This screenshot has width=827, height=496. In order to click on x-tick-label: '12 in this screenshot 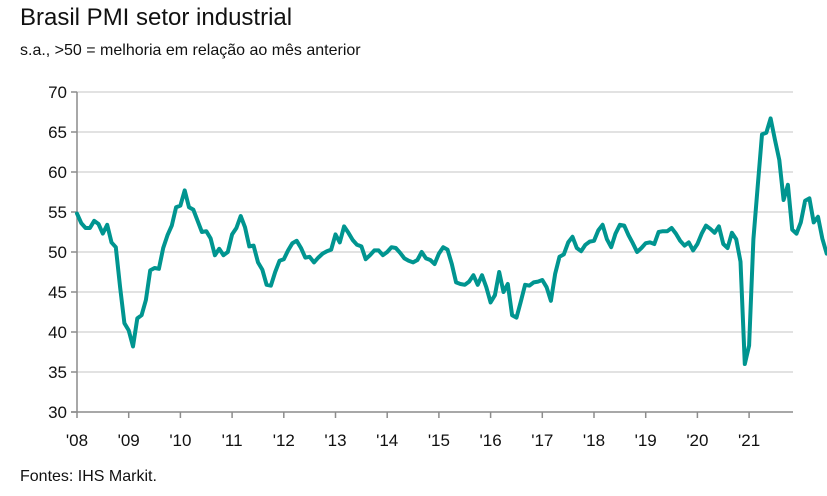, I will do `click(284, 440)`.